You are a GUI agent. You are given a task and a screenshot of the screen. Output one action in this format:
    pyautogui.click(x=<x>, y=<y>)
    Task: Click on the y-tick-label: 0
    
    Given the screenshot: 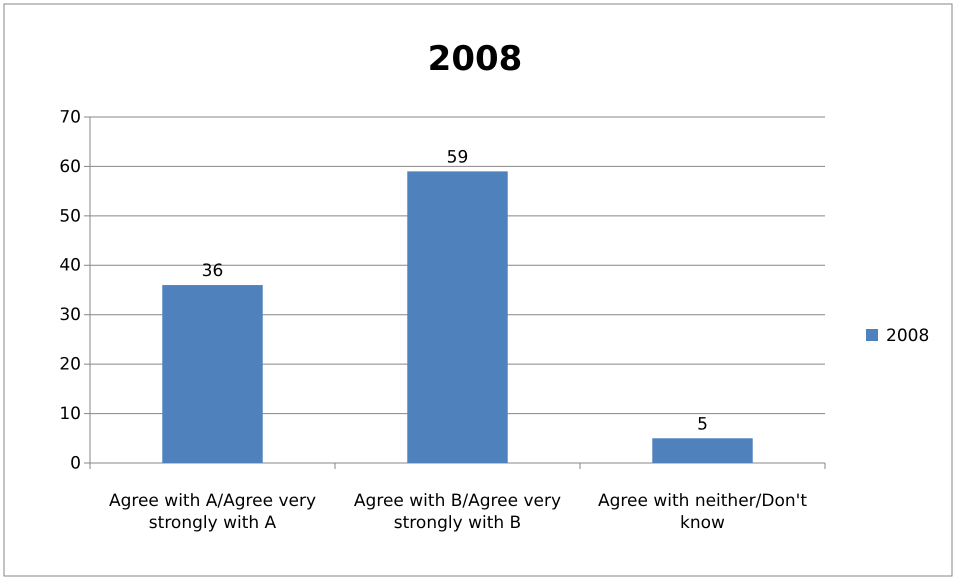 What is the action you would take?
    pyautogui.click(x=75, y=463)
    